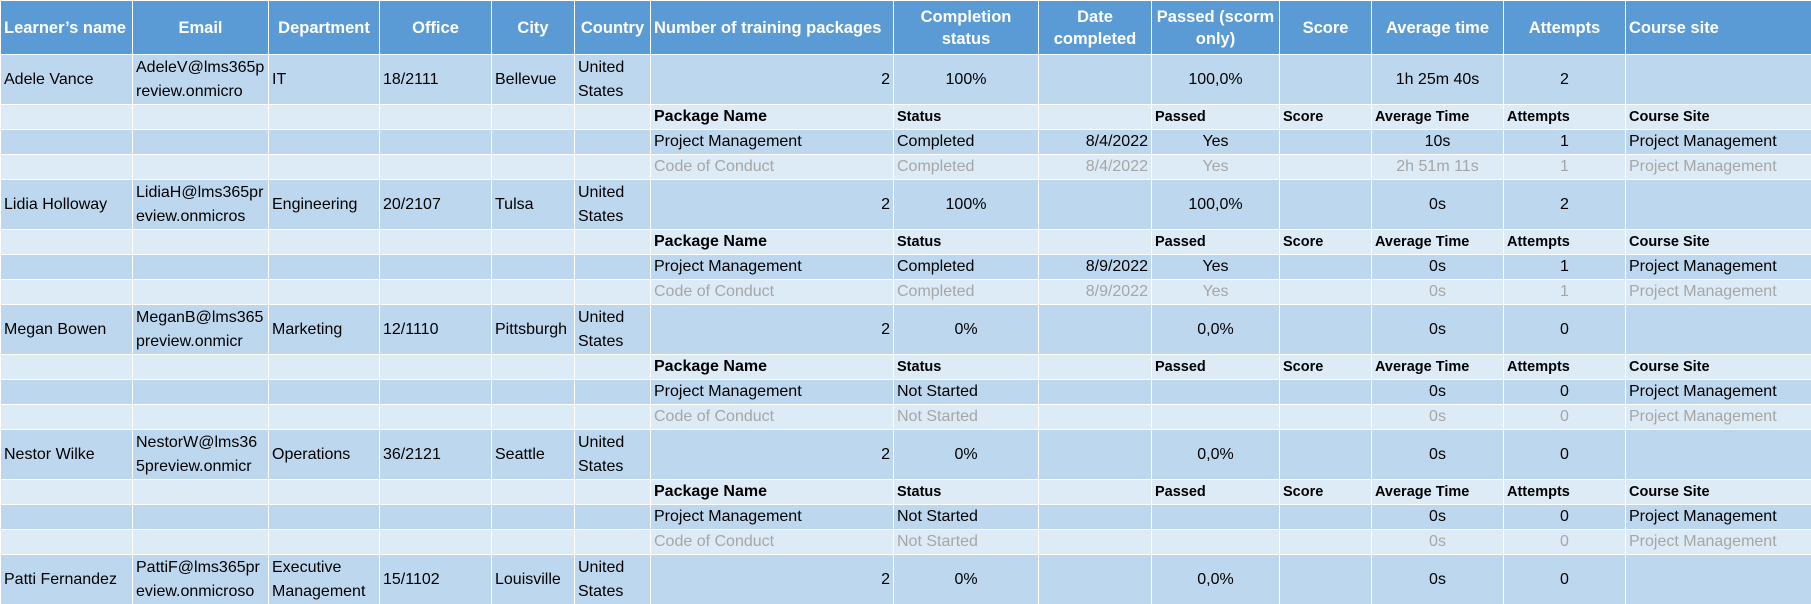 The width and height of the screenshot is (1811, 604). I want to click on cell-text: 12/1110, so click(411, 329).